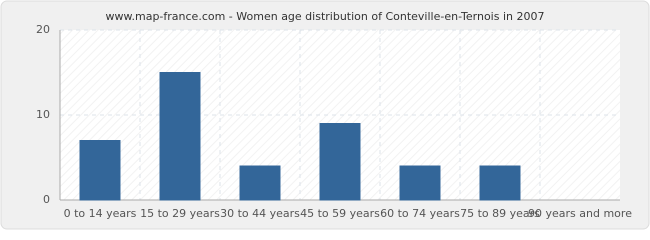 The height and width of the screenshot is (240, 650). I want to click on x-tick-label: 60 to 74 years, so click(420, 213).